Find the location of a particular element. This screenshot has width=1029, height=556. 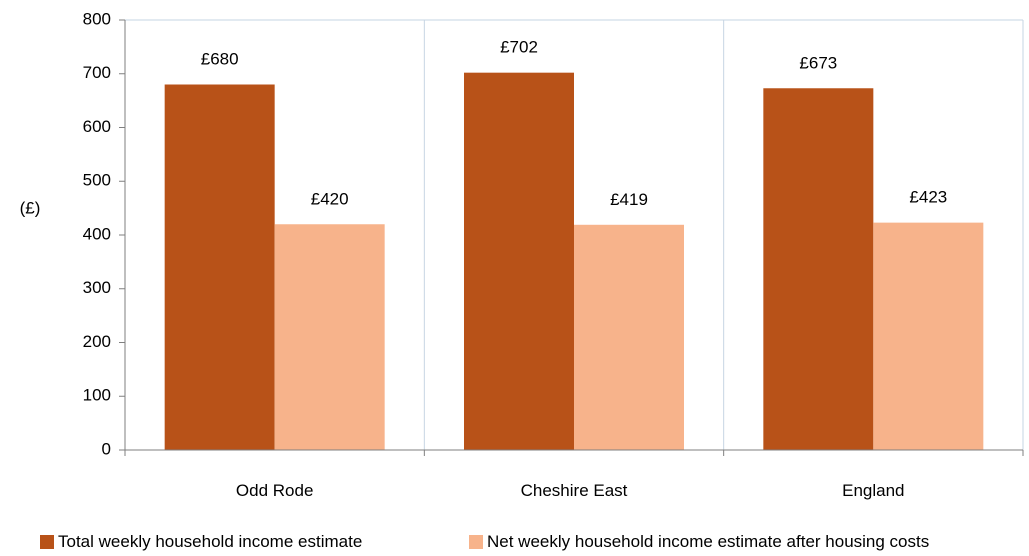

data-label: £702 is located at coordinates (519, 47).